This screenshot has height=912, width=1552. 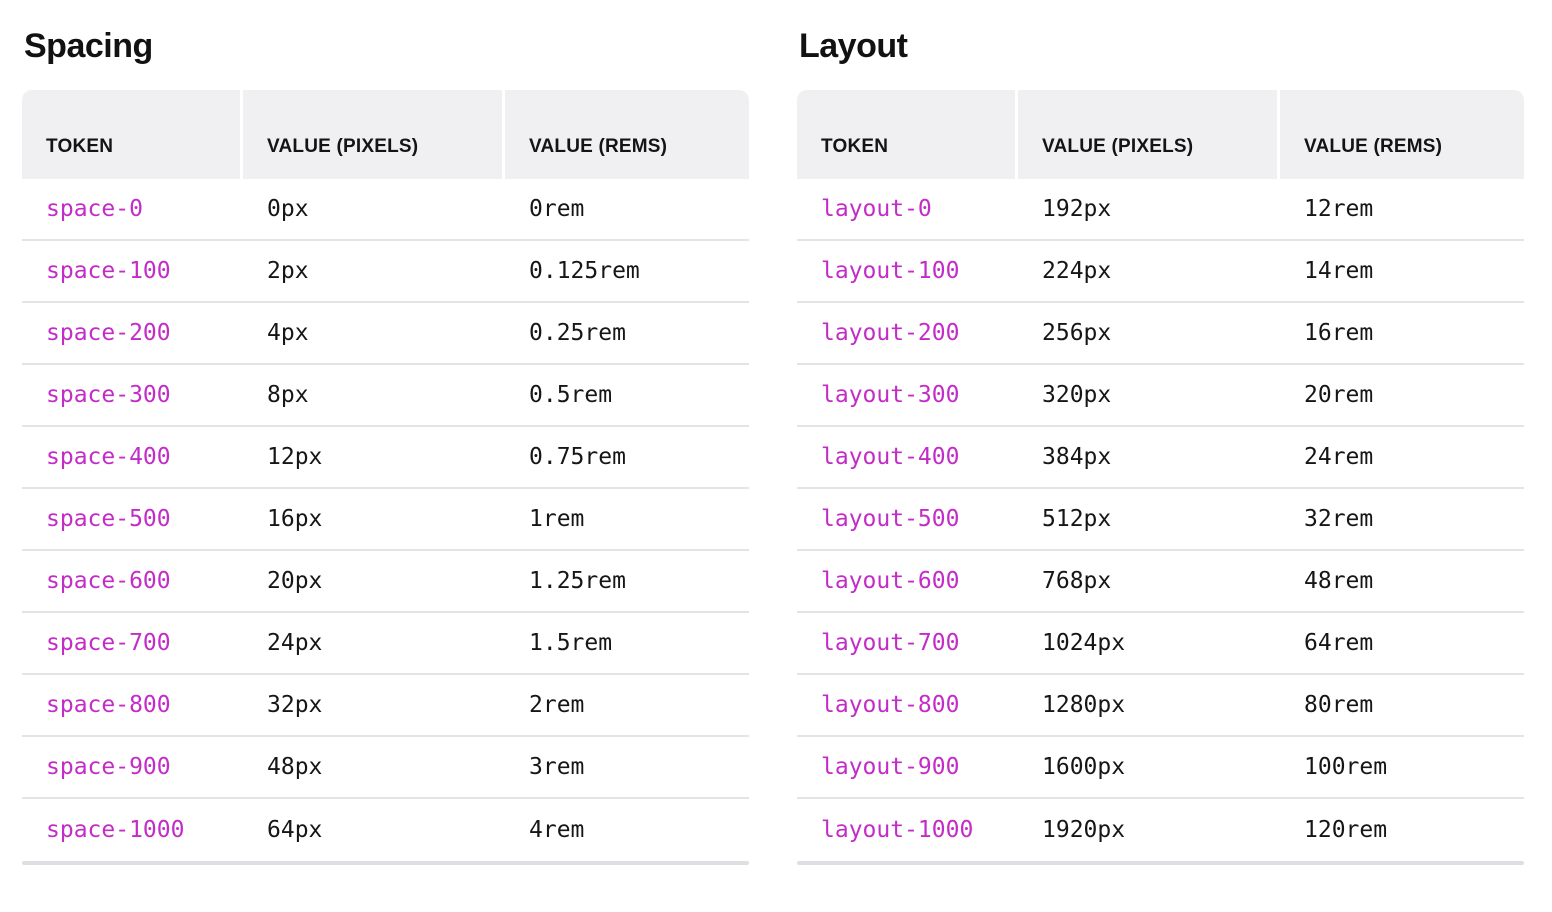 I want to click on token-cell: space-0, so click(x=94, y=209).